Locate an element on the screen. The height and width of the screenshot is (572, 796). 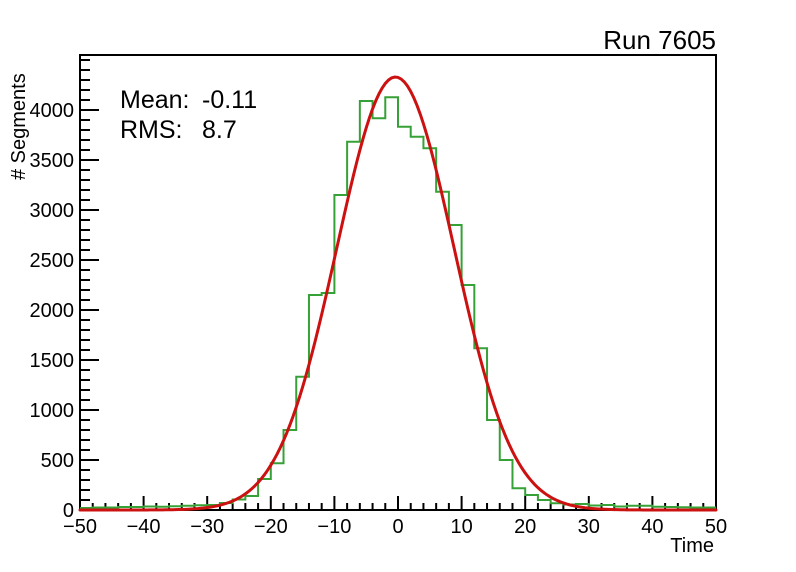
y-tick-label: 1000 is located at coordinates (52, 411).